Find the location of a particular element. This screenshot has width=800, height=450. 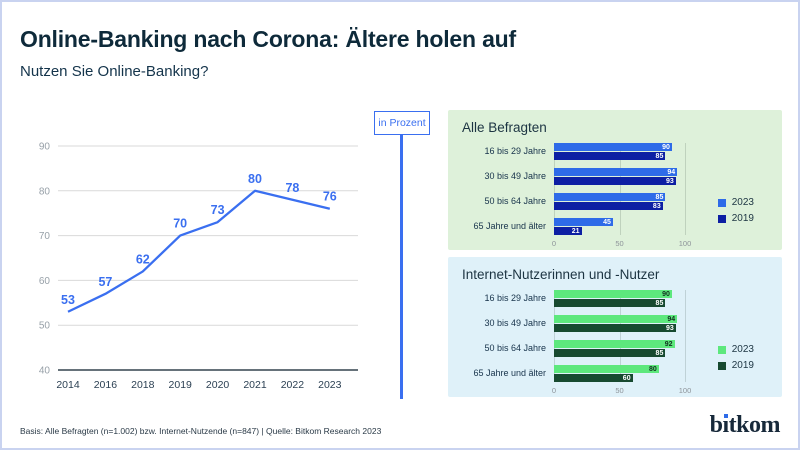

y-tick-label: 40 is located at coordinates (45, 371).